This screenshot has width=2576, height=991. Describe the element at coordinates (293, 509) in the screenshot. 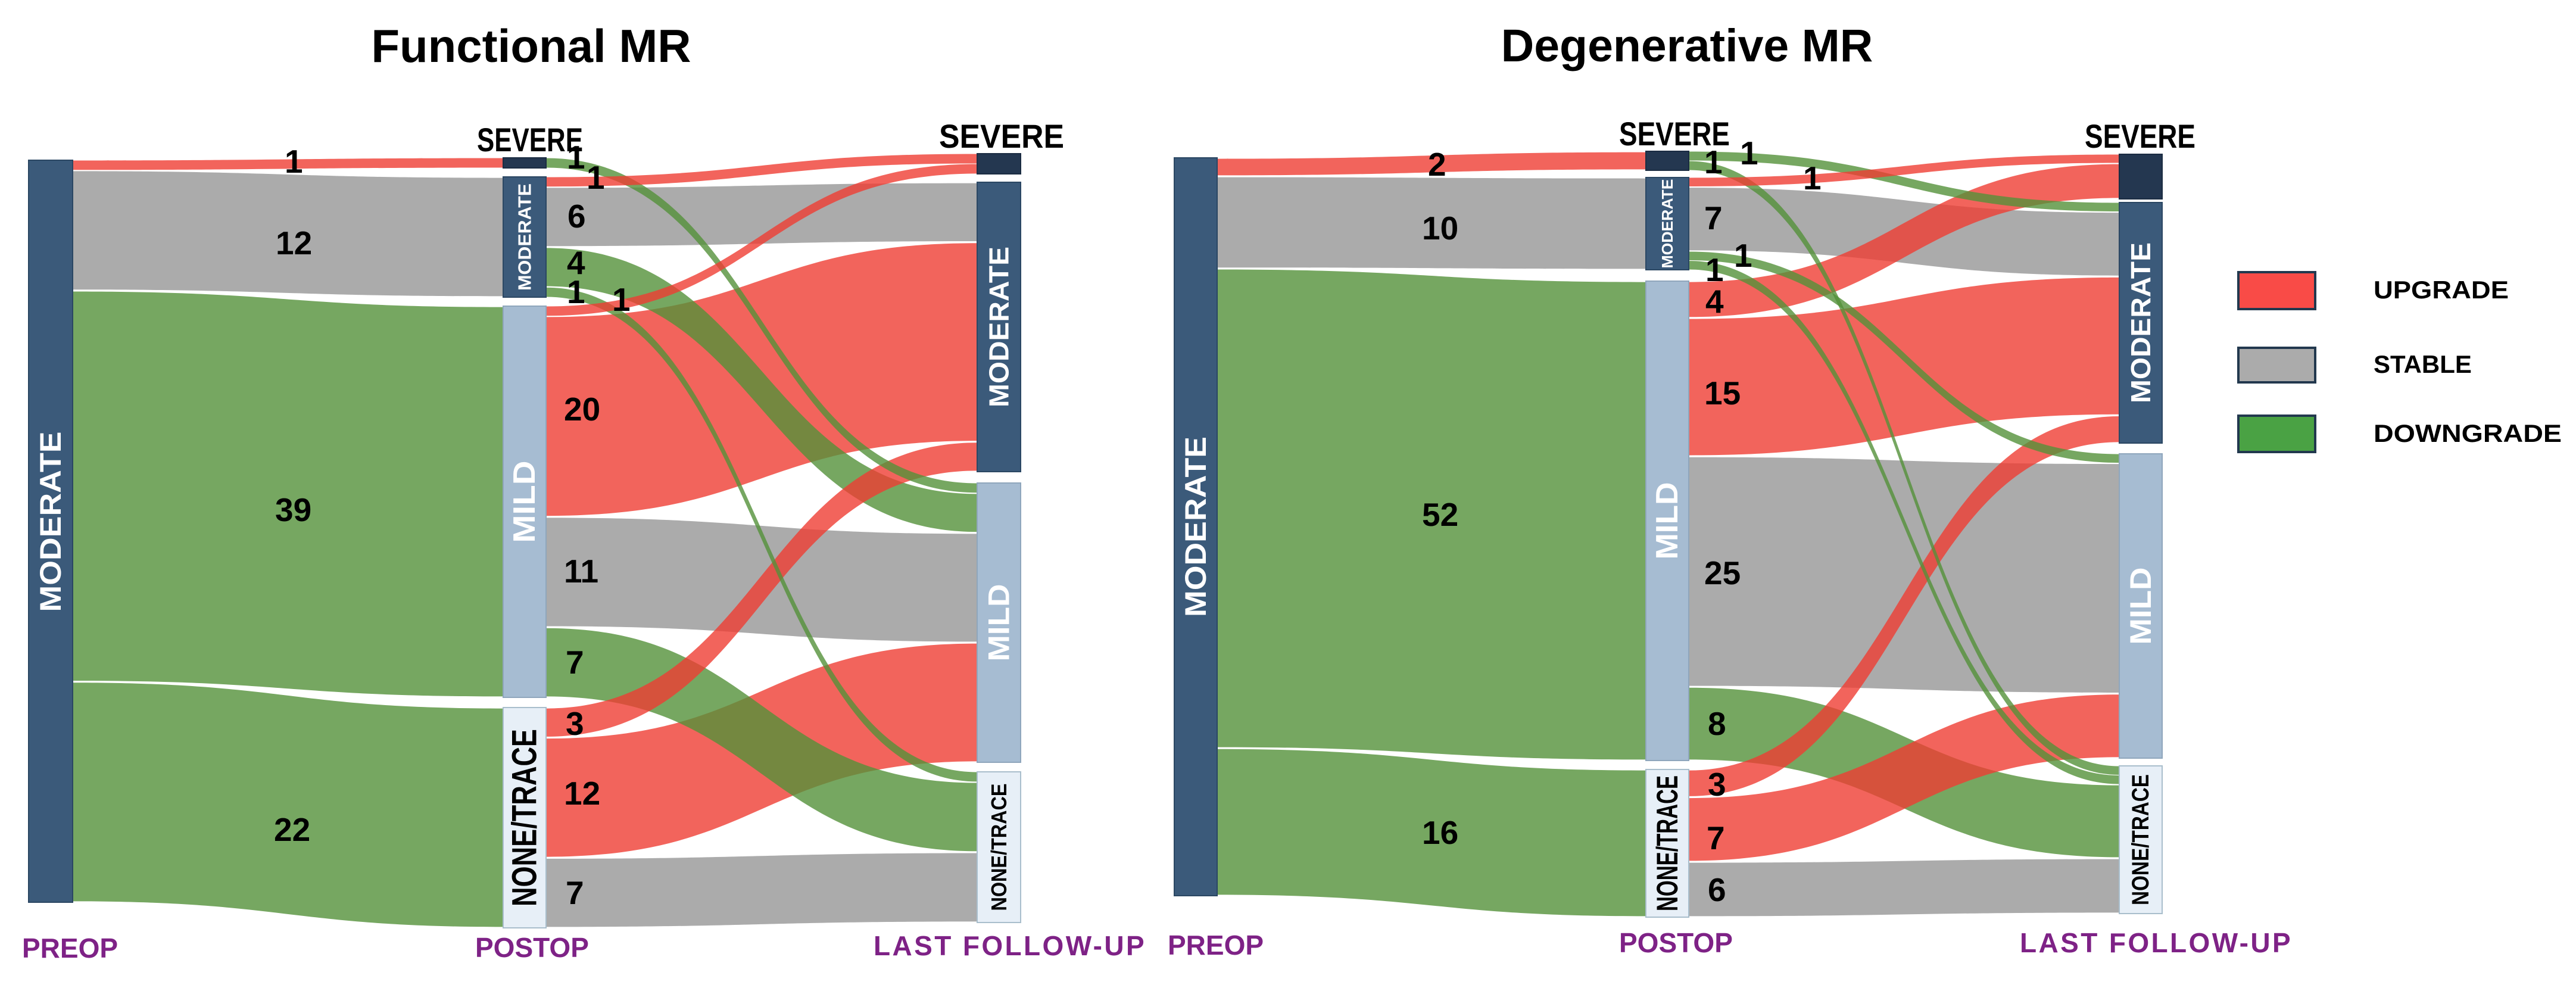

I see `svg-text: 39` at that location.